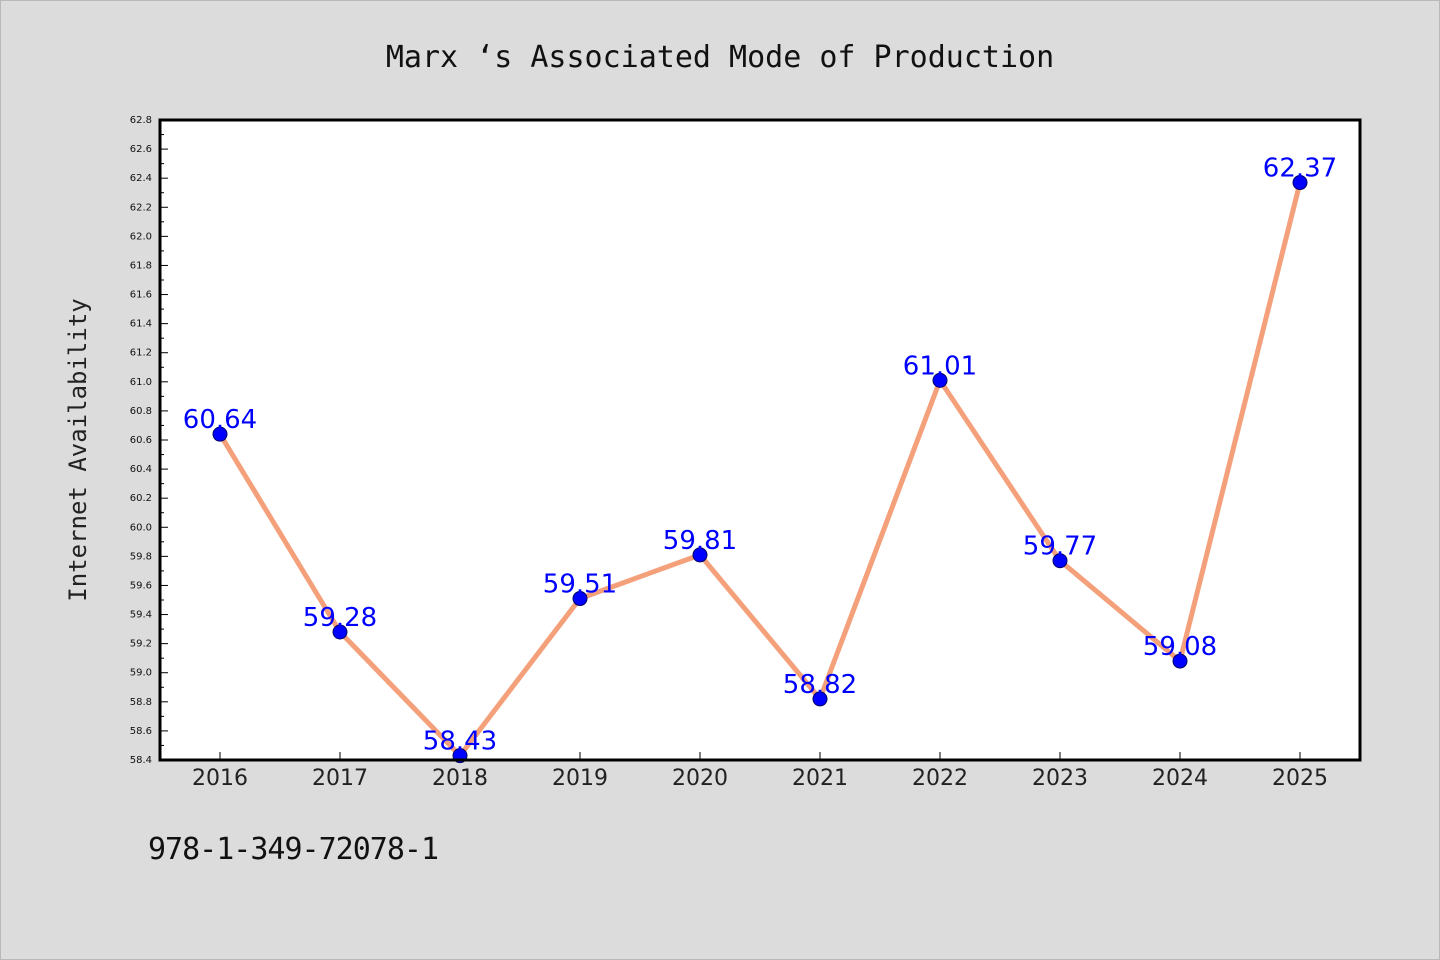 This screenshot has height=960, width=1440. What do you see at coordinates (141, 120) in the screenshot?
I see `y-tick-label: 62.8` at bounding box center [141, 120].